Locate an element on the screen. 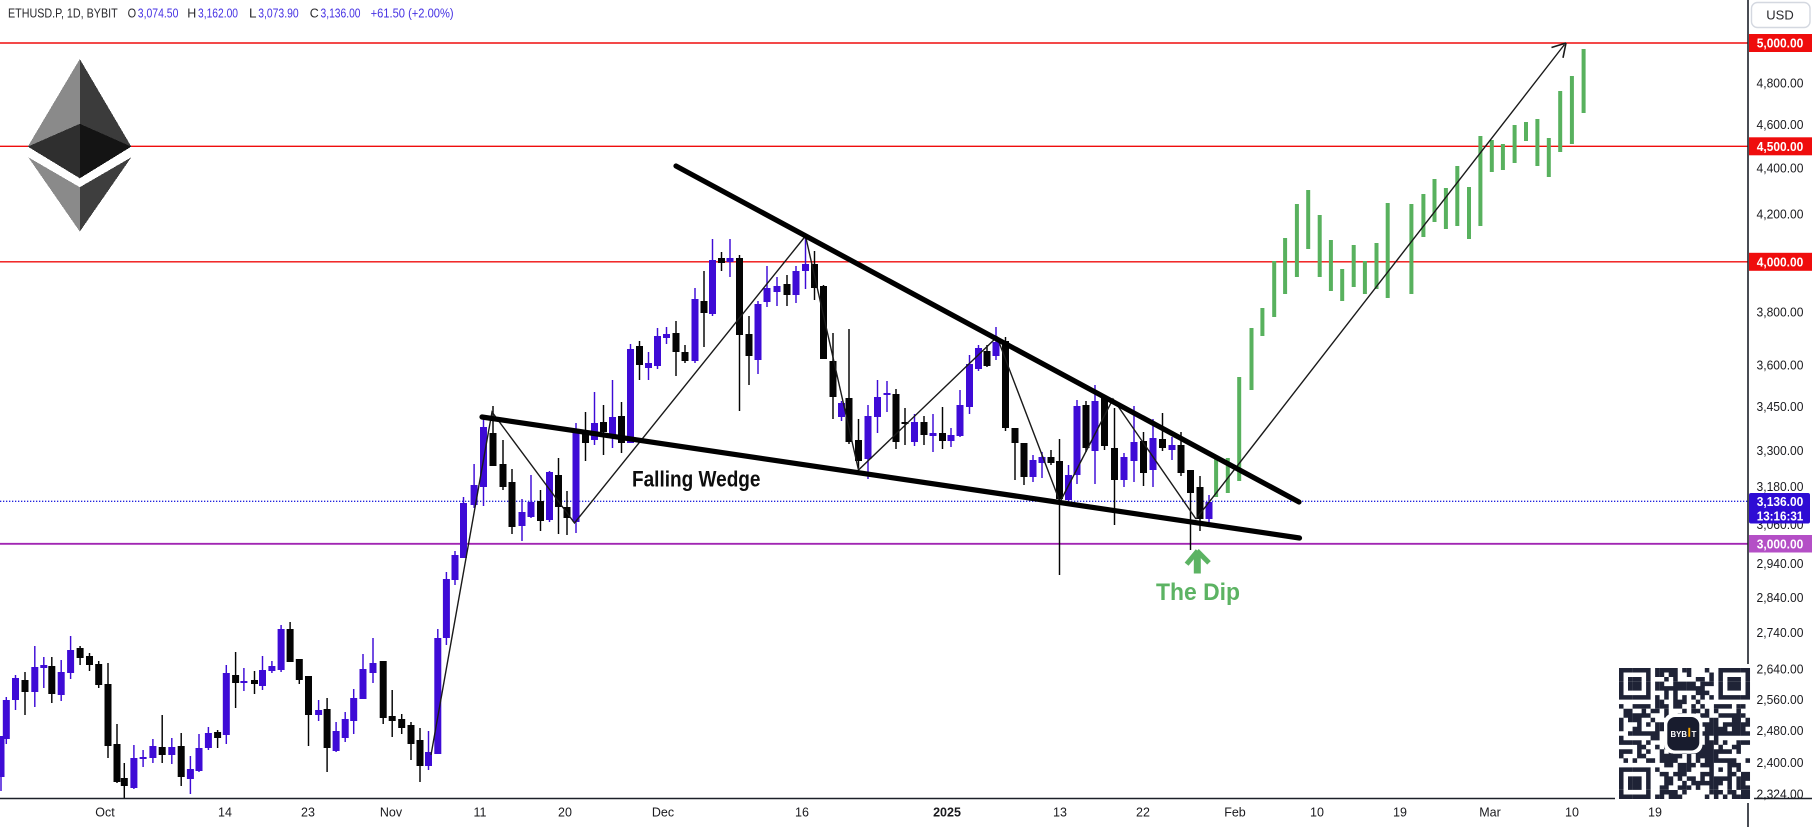 This screenshot has height=827, width=1812. svg-text: Oct is located at coordinates (105, 813).